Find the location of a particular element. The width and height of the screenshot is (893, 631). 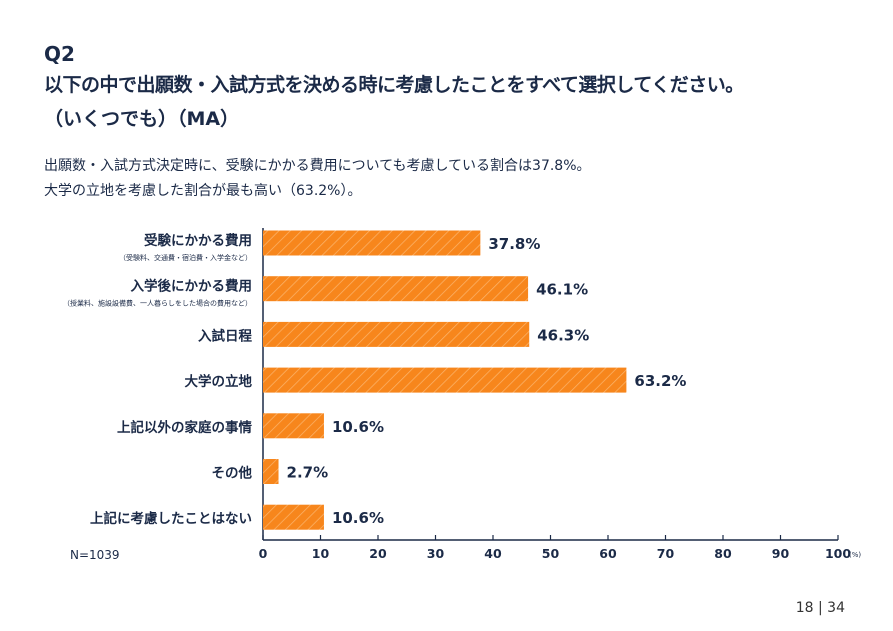

question-number: Q2 is located at coordinates (59, 54).